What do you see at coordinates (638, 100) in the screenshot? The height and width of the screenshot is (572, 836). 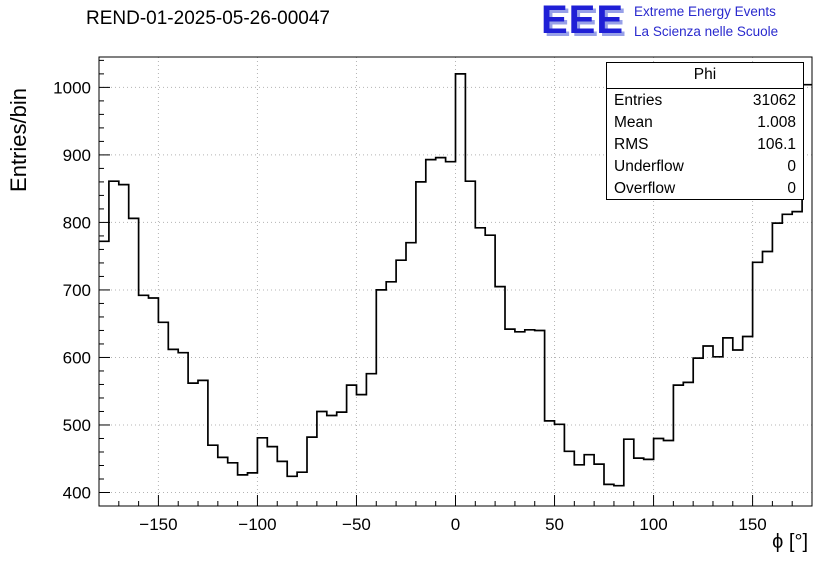 I see `stats-label: Entries` at bounding box center [638, 100].